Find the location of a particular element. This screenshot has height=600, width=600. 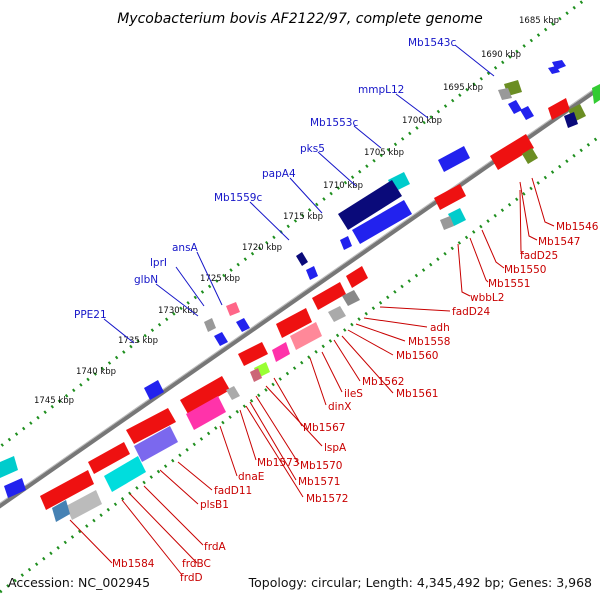

gene-label: lprI is located at coordinates (158, 263).